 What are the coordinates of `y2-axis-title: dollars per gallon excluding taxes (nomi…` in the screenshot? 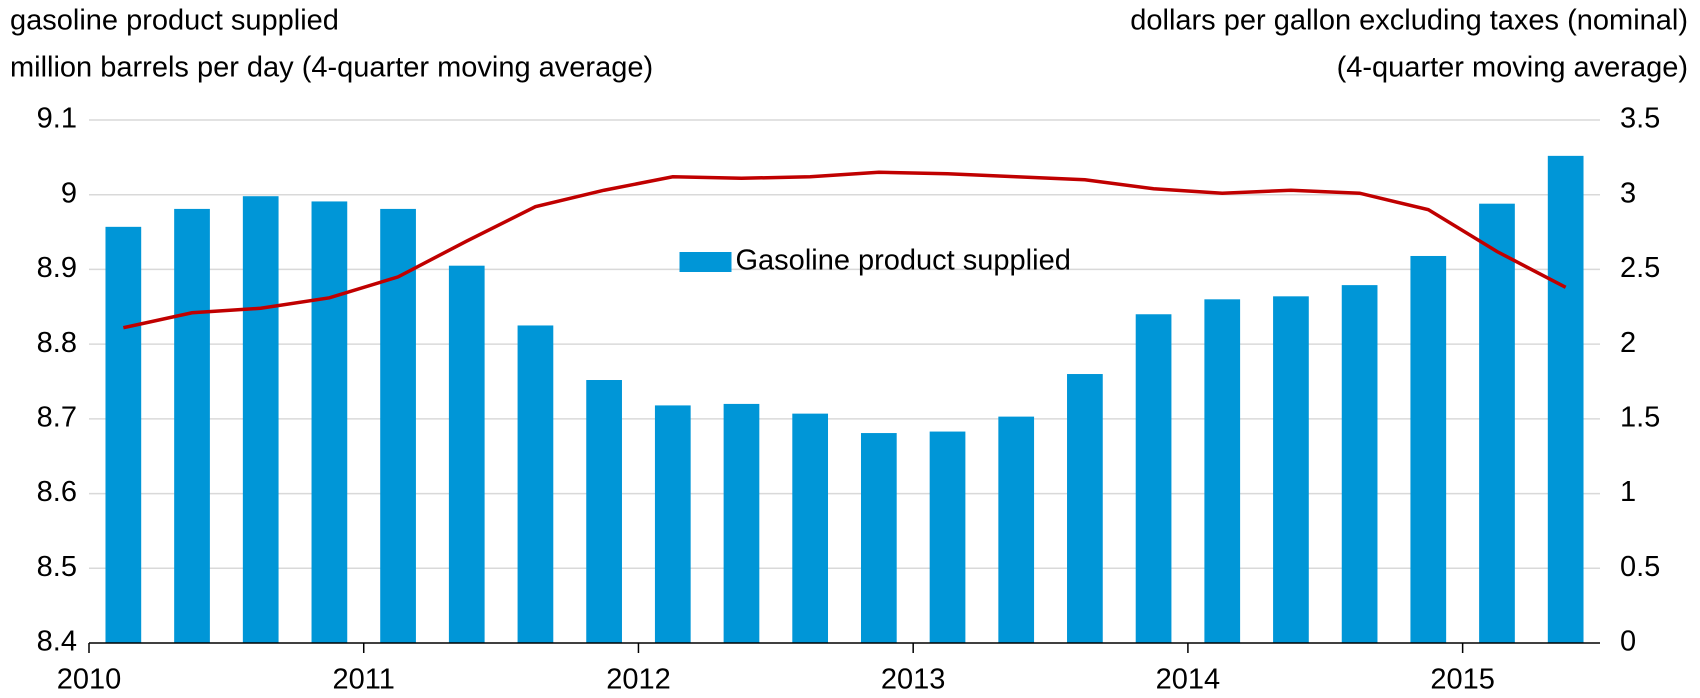 It's located at (1409, 21).